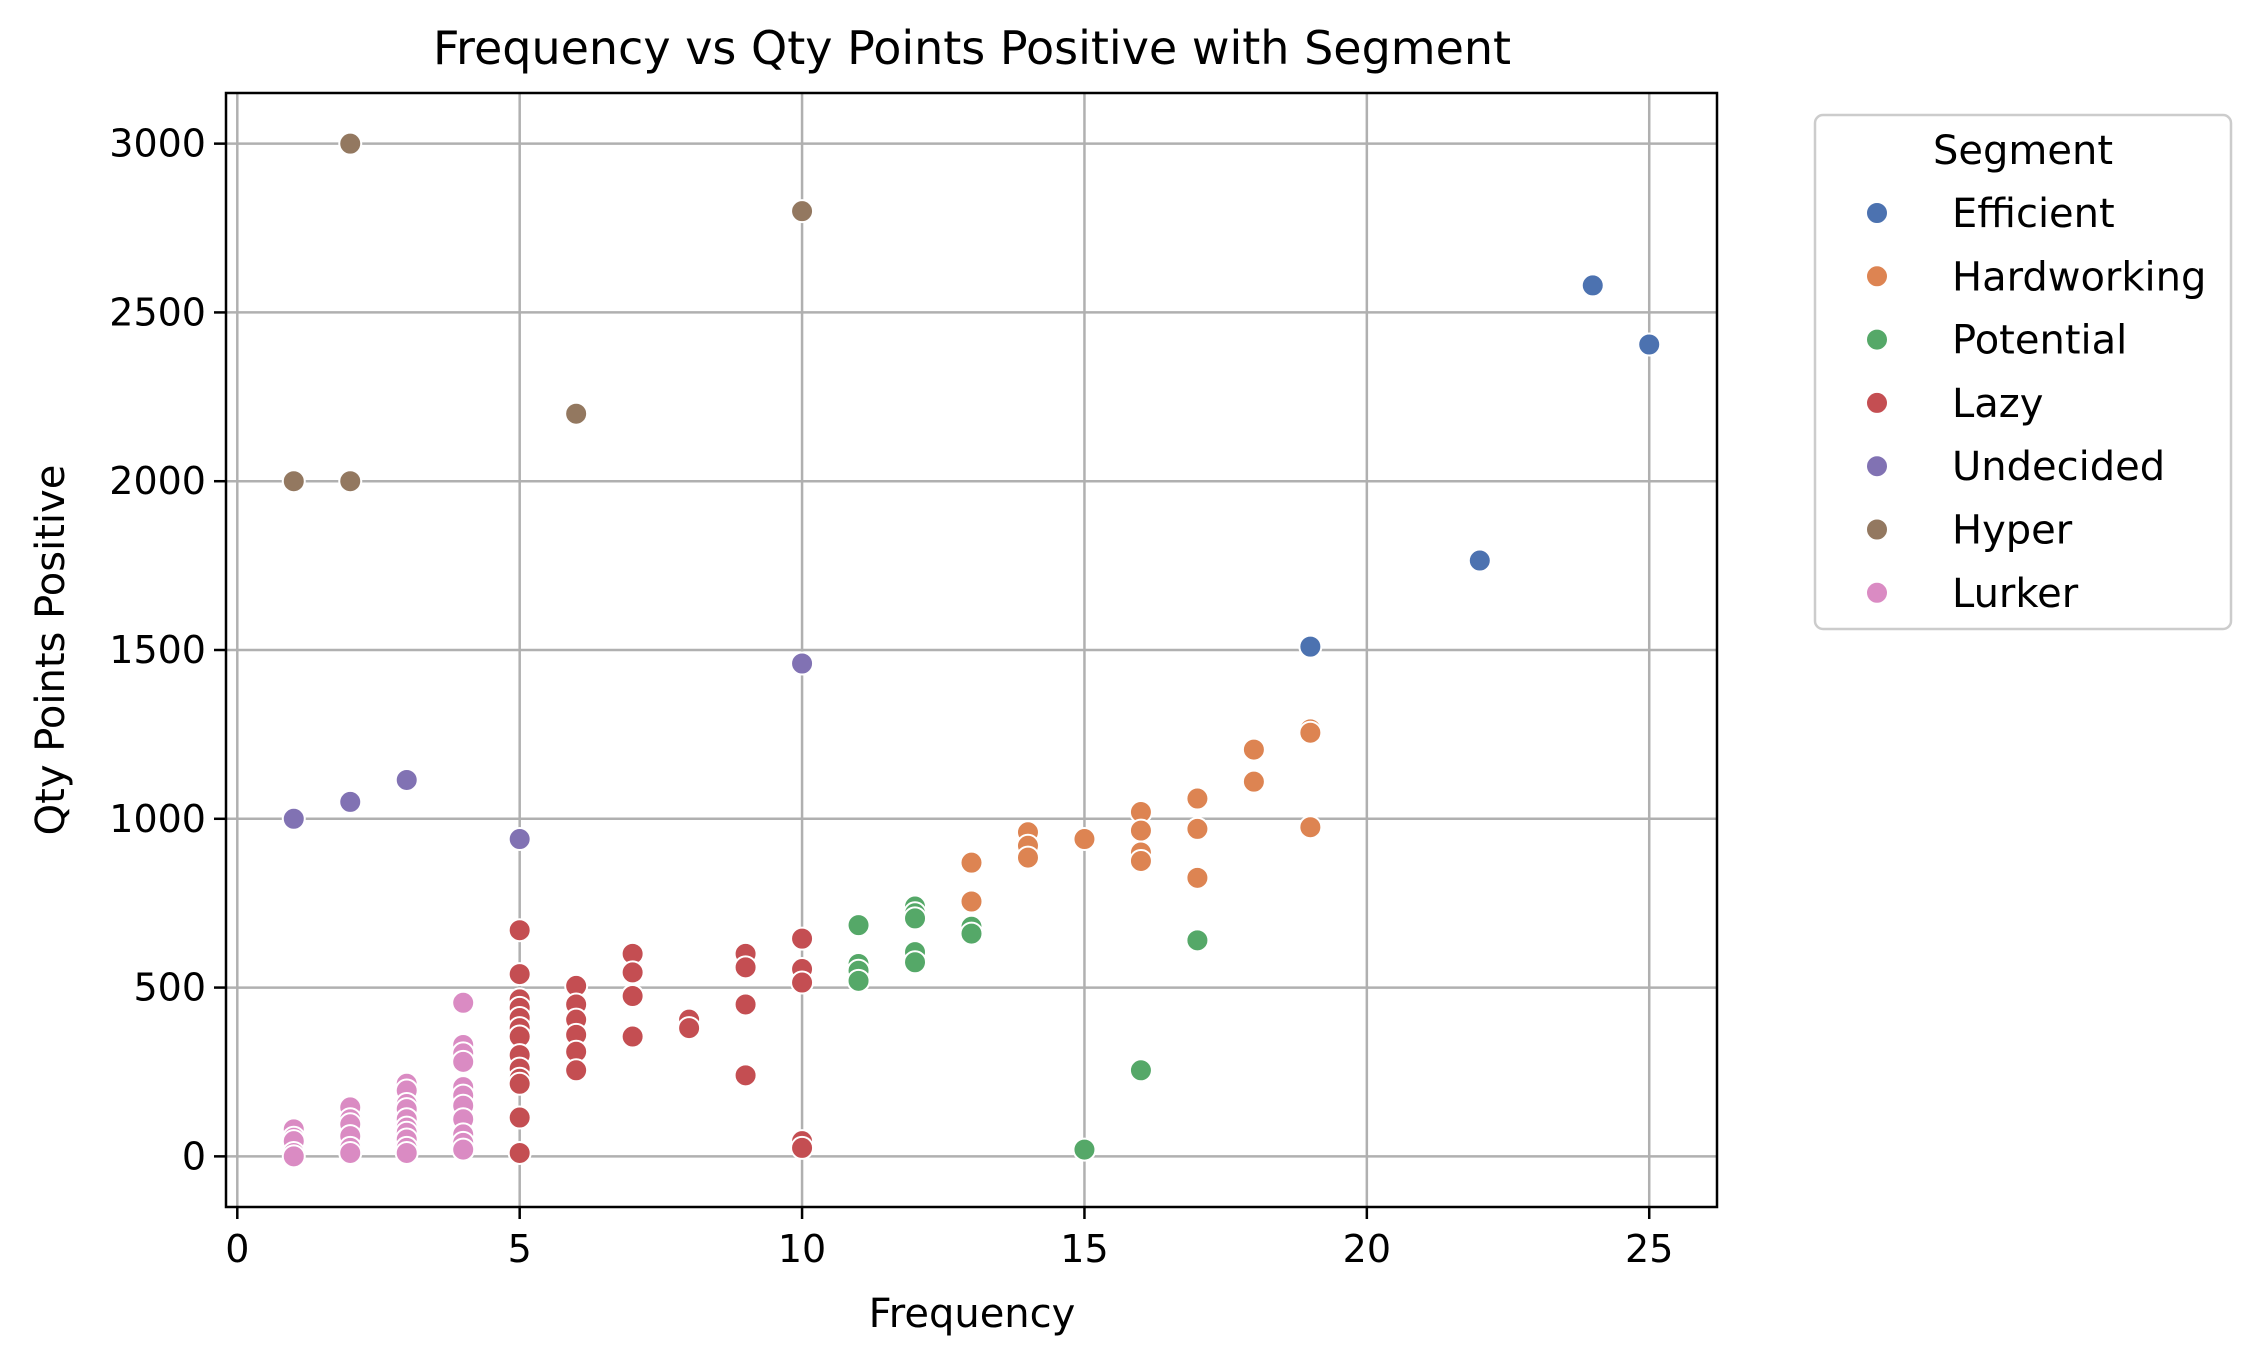 The height and width of the screenshot is (1361, 2251). Describe the element at coordinates (1877, 213) in the screenshot. I see `legend-marker-efficient` at that location.